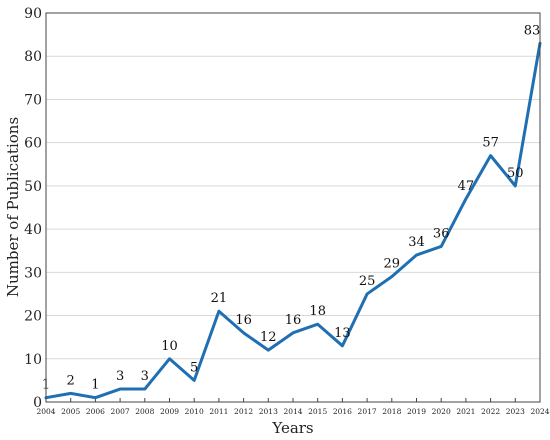 This screenshot has height=440, width=550. What do you see at coordinates (33, 208) in the screenshot?
I see `y-tick-labels: 0 10 20 30 40 50 60 70 80 90` at bounding box center [33, 208].